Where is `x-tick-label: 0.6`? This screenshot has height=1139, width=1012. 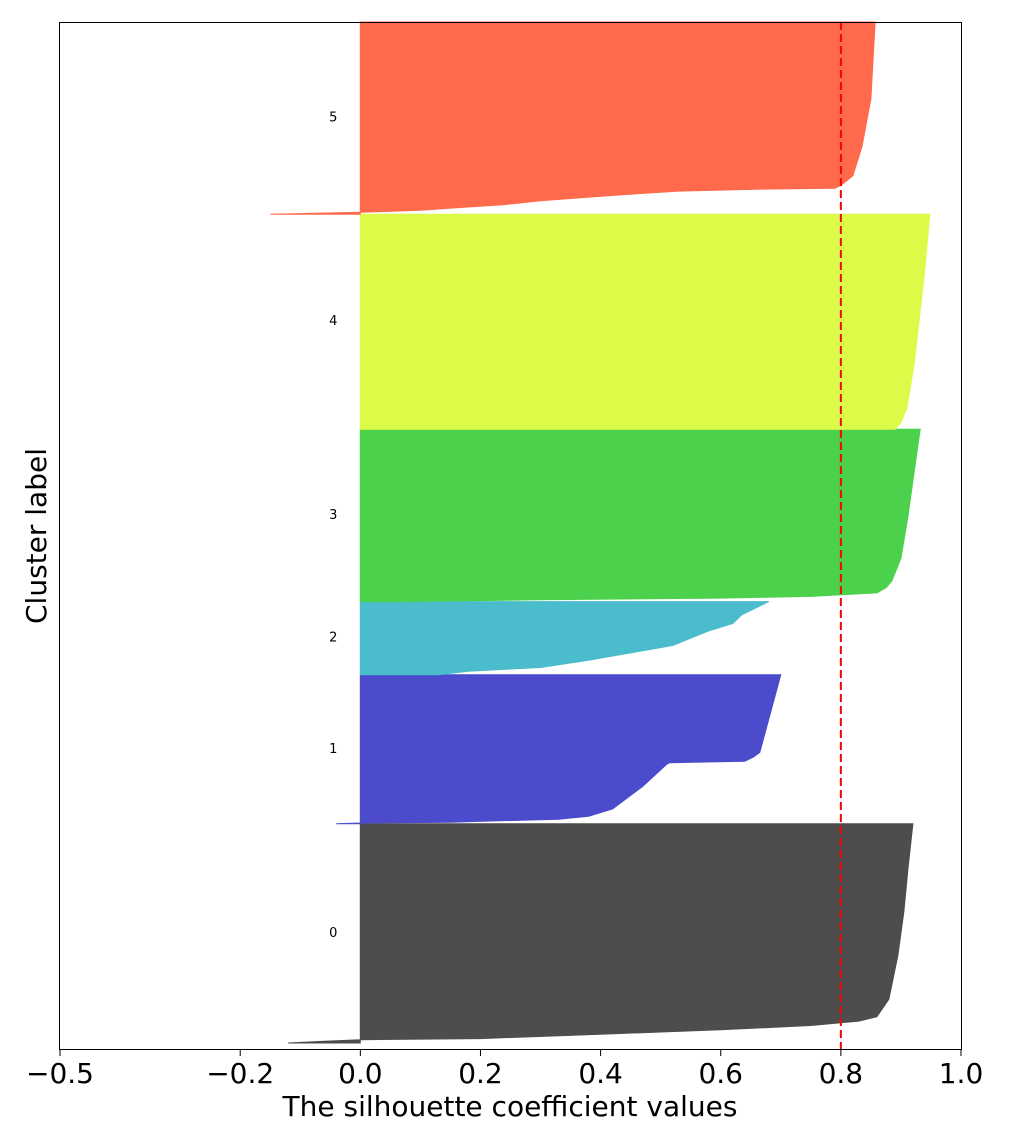
x-tick-label: 0.6 is located at coordinates (720, 1073).